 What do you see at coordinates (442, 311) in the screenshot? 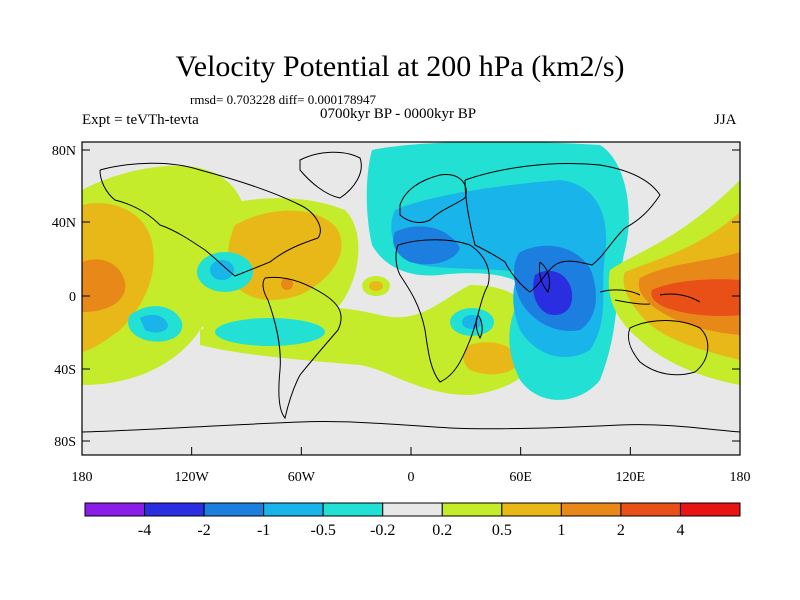
I see `coast-africa` at bounding box center [442, 311].